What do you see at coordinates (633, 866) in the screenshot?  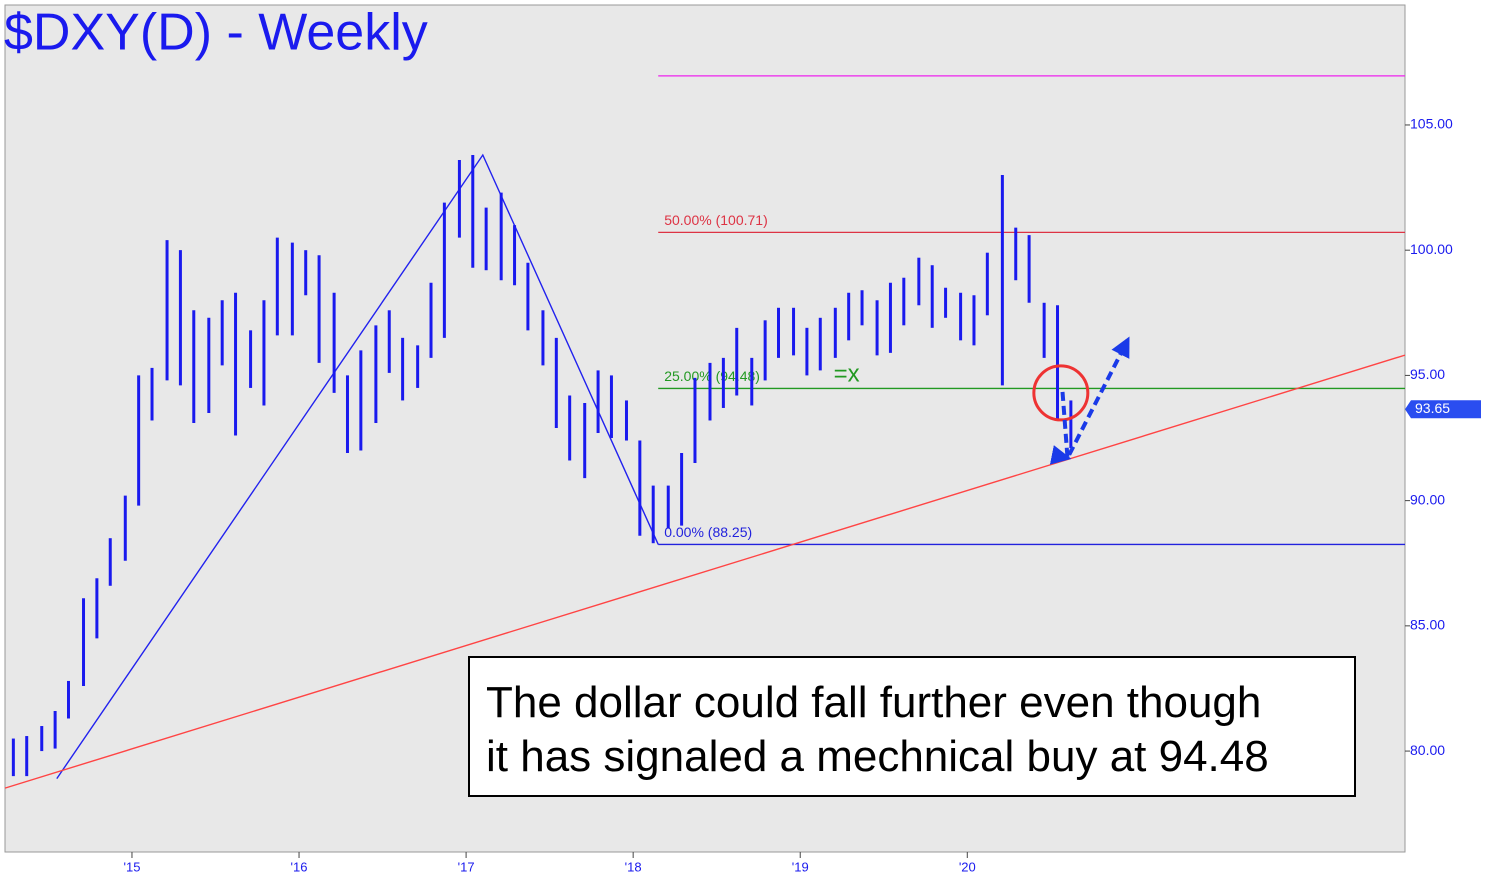 I see `x-tick-label: '18` at bounding box center [633, 866].